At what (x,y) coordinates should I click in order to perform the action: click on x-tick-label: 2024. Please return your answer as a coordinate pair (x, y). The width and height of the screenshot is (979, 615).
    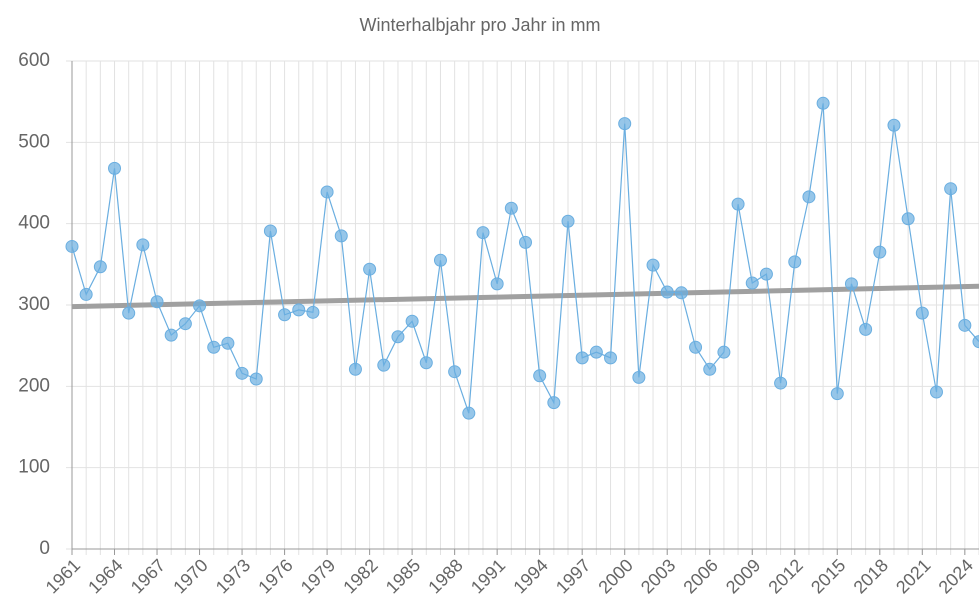
    Looking at the image, I should click on (956, 576).